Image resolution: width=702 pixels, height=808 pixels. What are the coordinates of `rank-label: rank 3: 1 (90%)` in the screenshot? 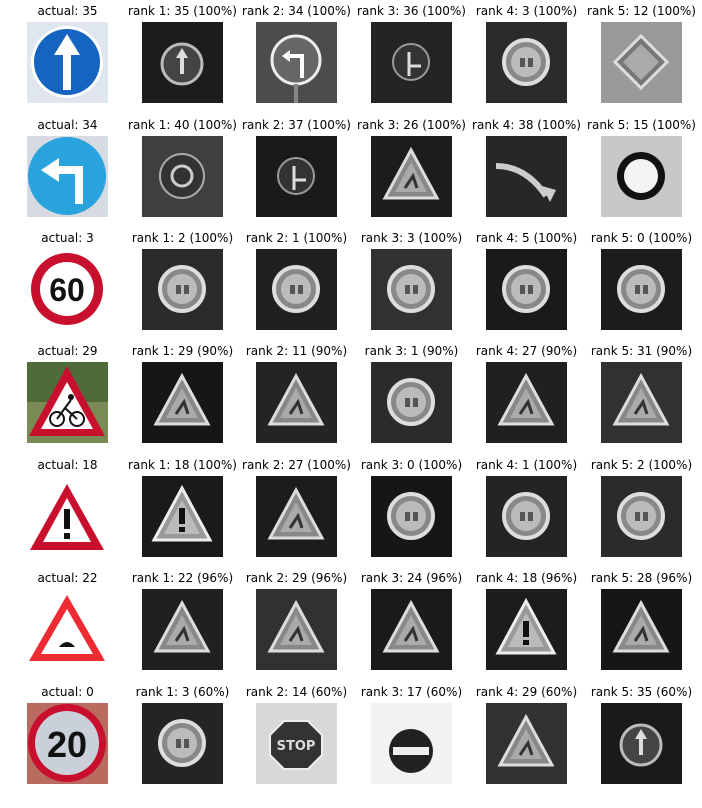 It's located at (411, 351).